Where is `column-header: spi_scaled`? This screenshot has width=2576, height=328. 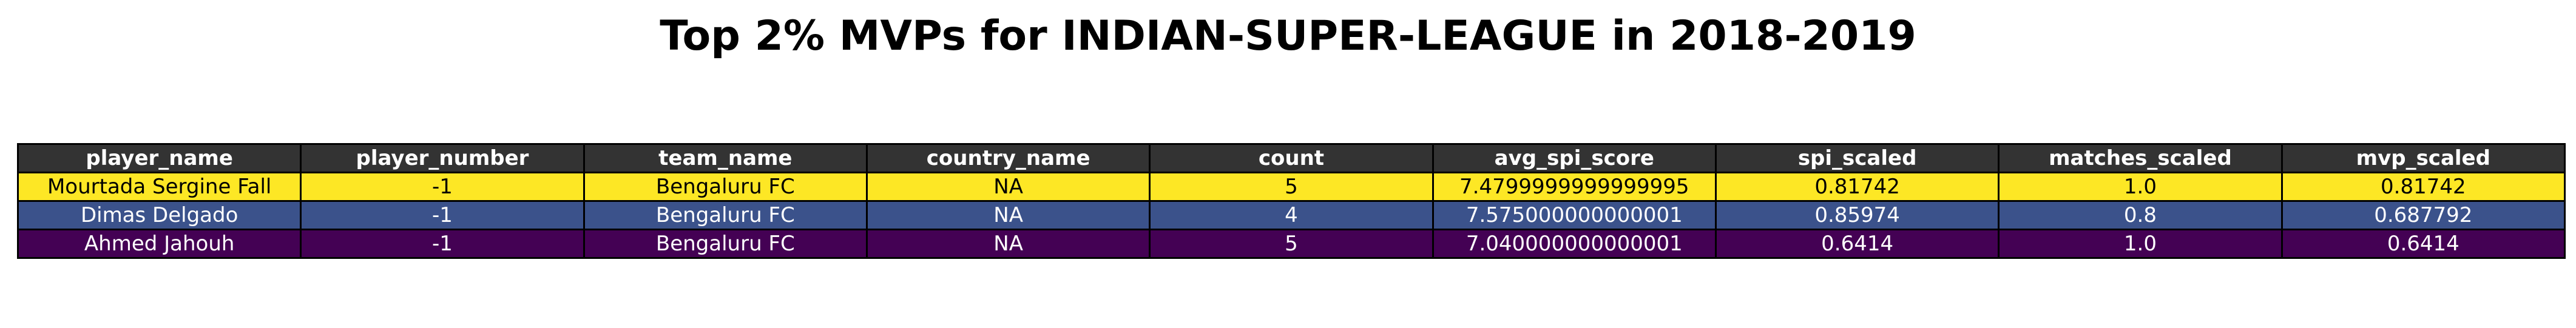 column-header: spi_scaled is located at coordinates (1857, 158).